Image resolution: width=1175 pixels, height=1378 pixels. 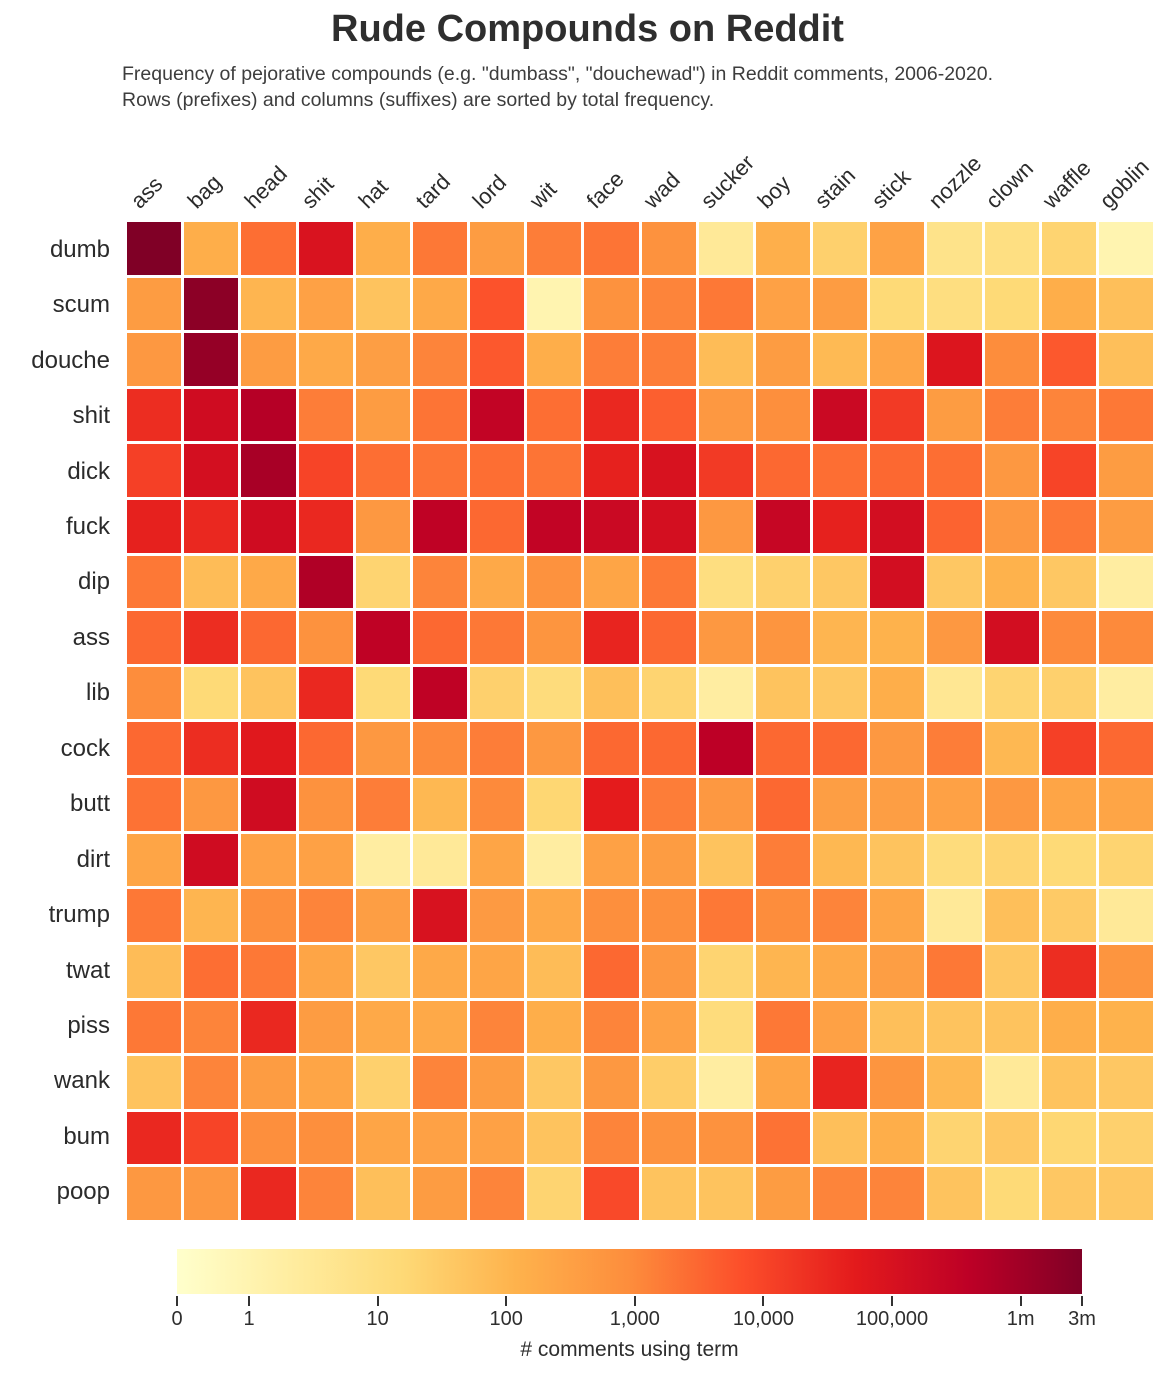 What do you see at coordinates (93, 859) in the screenshot?
I see `row-label: dirt` at bounding box center [93, 859].